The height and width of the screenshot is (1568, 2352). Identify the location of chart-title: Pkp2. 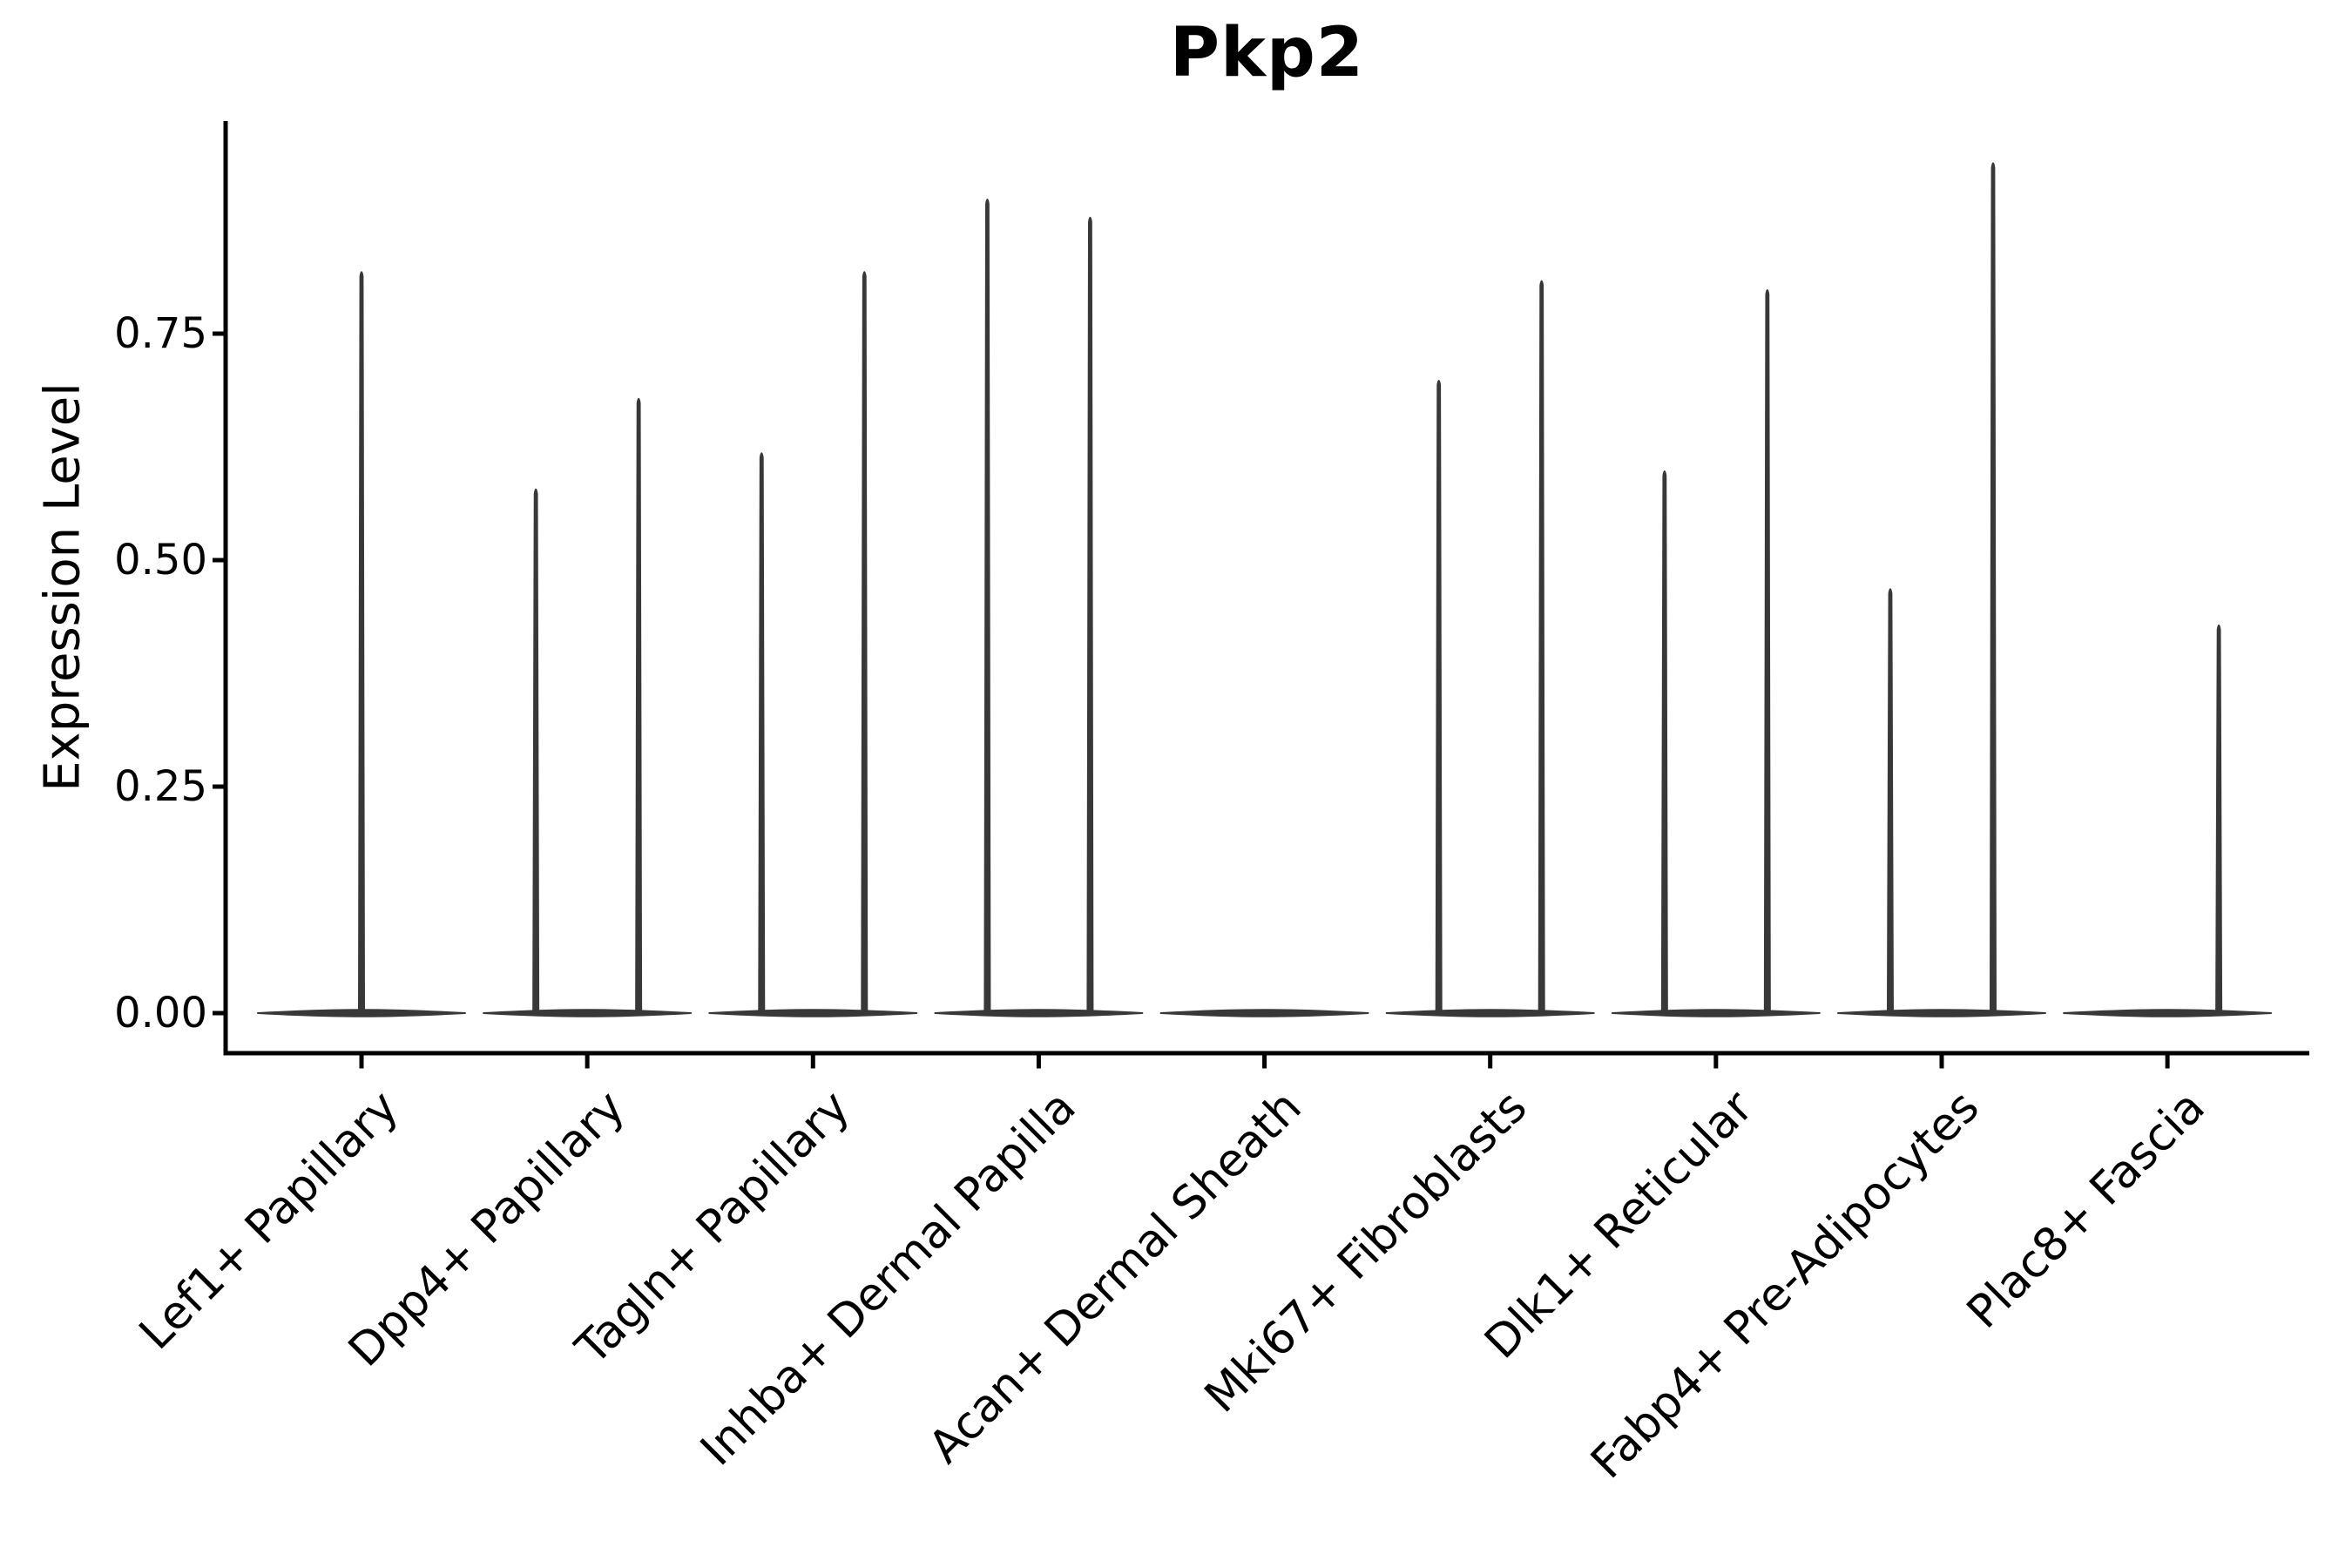
(1267, 53).